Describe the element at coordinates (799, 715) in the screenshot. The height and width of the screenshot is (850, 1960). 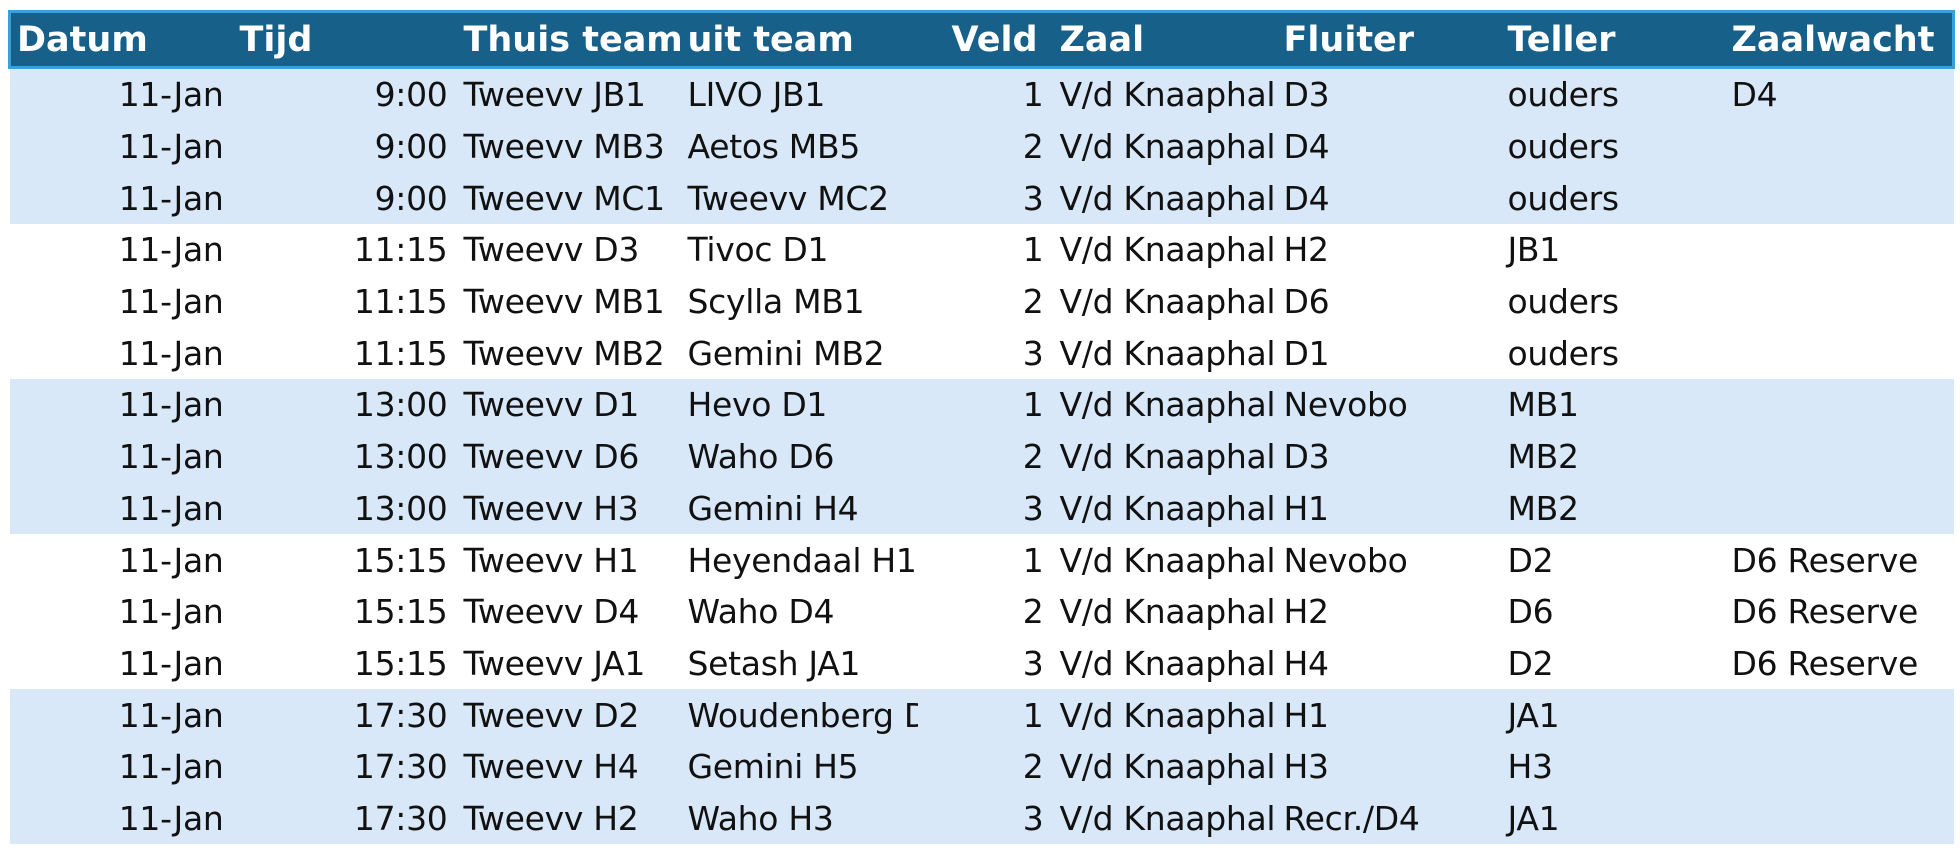
I see `cell-uit-team: Woudenberg D1` at that location.